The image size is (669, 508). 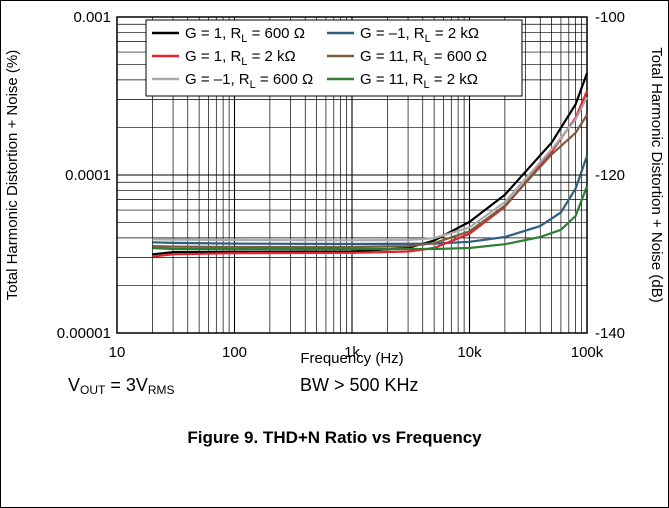 What do you see at coordinates (245, 35) in the screenshot?
I see `legend-label: G = 1, RL = 600 Ω` at bounding box center [245, 35].